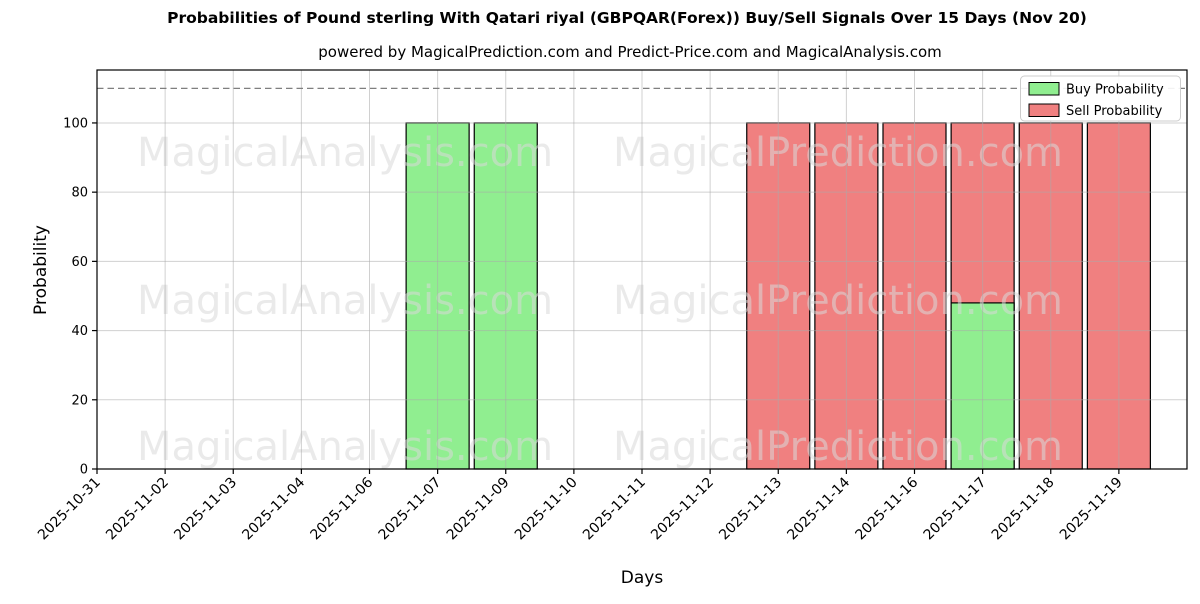 This screenshot has height=604, width=1200. What do you see at coordinates (79, 331) in the screenshot?
I see `y-tick-label: 40` at bounding box center [79, 331].